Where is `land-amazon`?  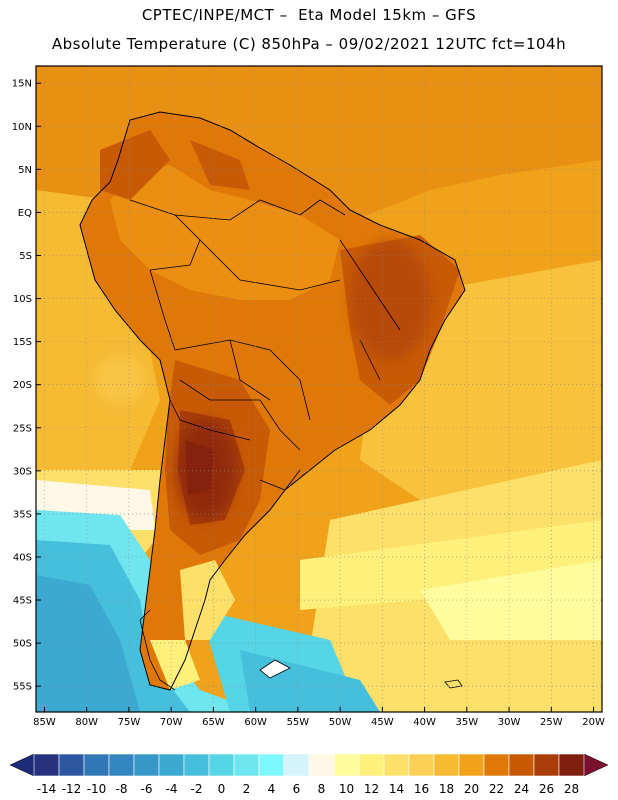 land-amazon is located at coordinates (225, 232).